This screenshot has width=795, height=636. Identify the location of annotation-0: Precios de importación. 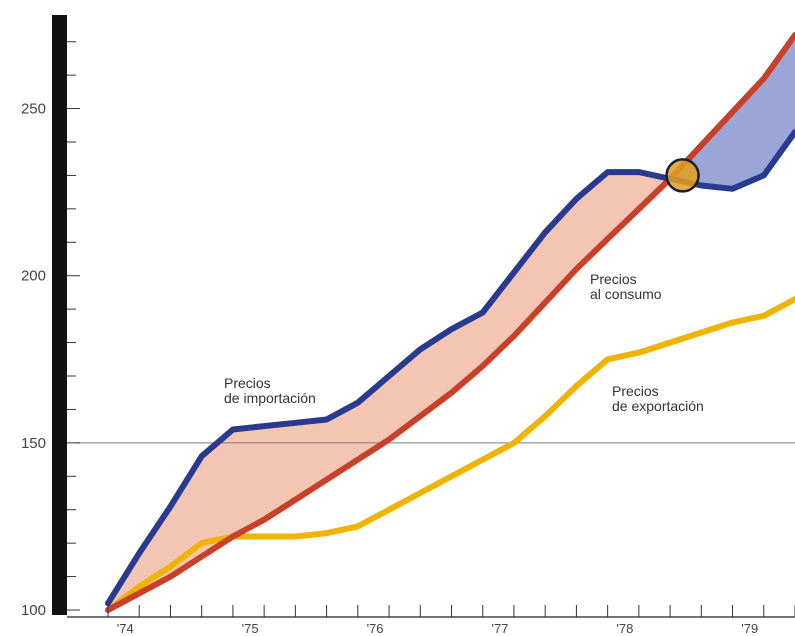
(270, 390).